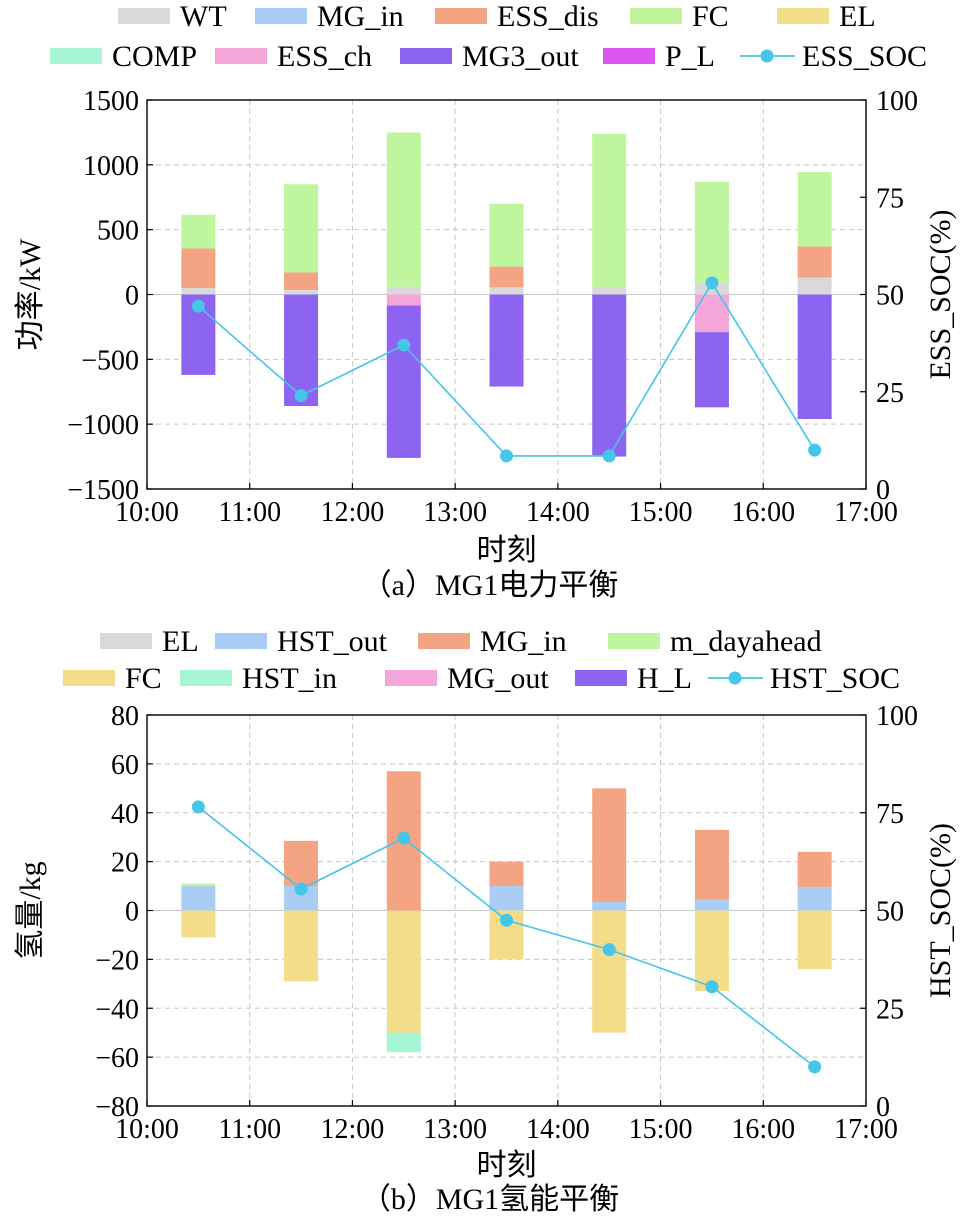  Describe the element at coordinates (249, 512) in the screenshot. I see `chart1-x-tick-label: 11:00` at that location.